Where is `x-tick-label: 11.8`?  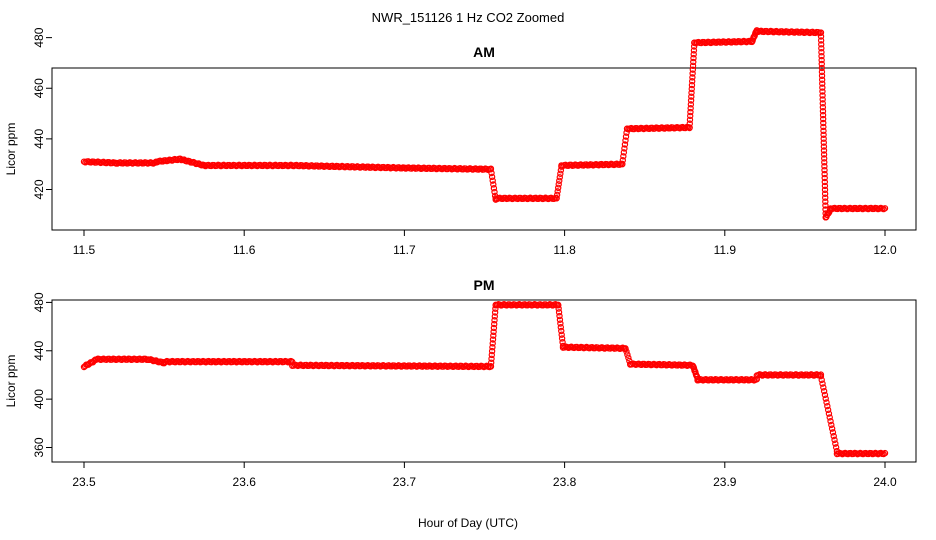 x-tick-label: 11.8 is located at coordinates (564, 250).